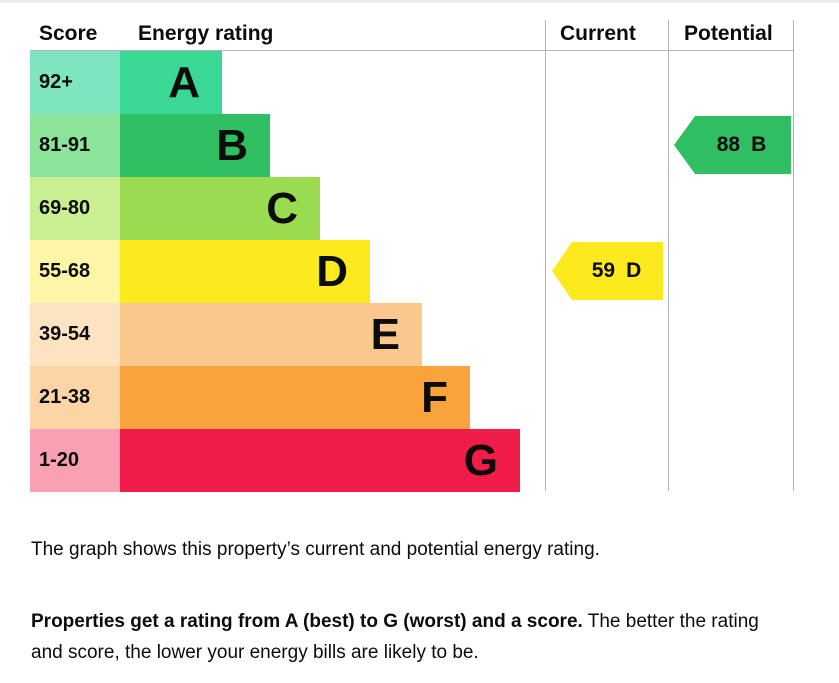  Describe the element at coordinates (545, 255) in the screenshot. I see `current-column-left-border` at that location.